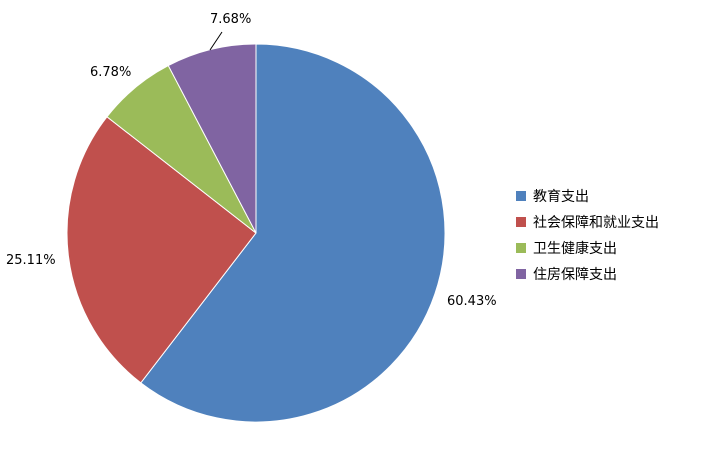 The width and height of the screenshot is (701, 468). I want to click on legend-item-housing: 住房保障支出, so click(587, 274).